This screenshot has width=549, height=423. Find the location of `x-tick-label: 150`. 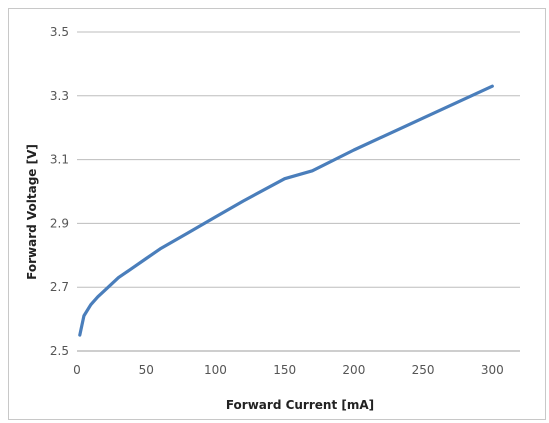

x-tick-label: 150 is located at coordinates (284, 370).